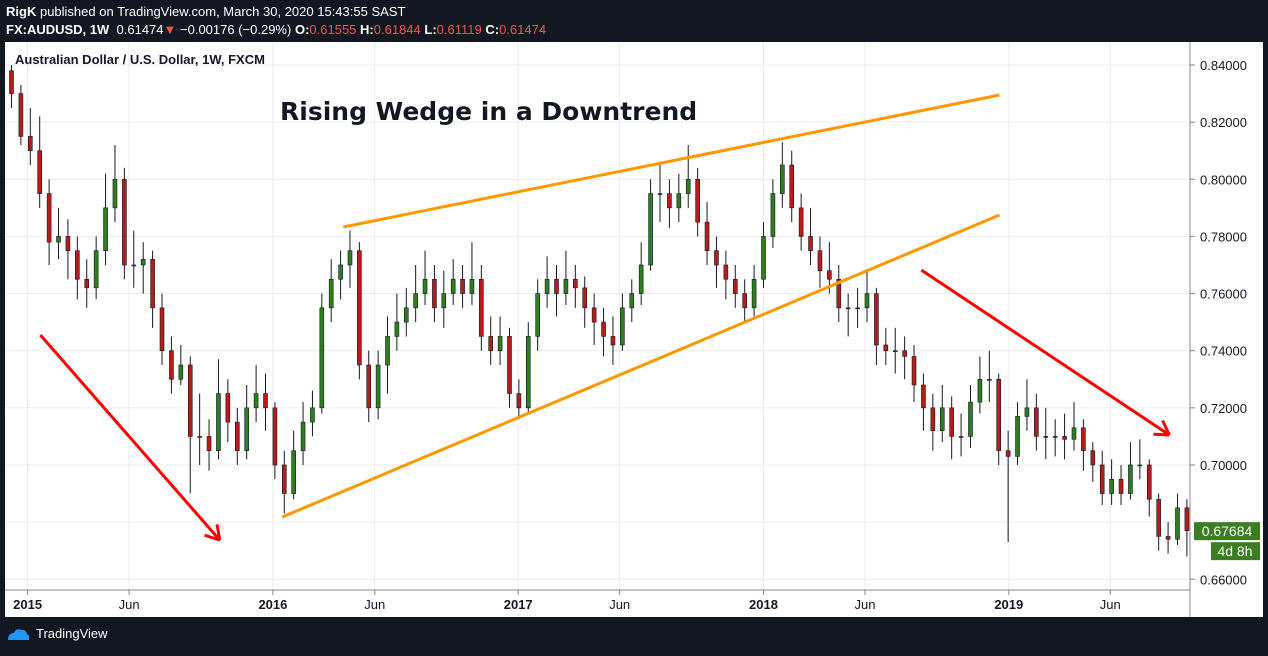 This screenshot has width=1268, height=656. Describe the element at coordinates (1008, 604) in the screenshot. I see `time-tick-label: 2019` at that location.